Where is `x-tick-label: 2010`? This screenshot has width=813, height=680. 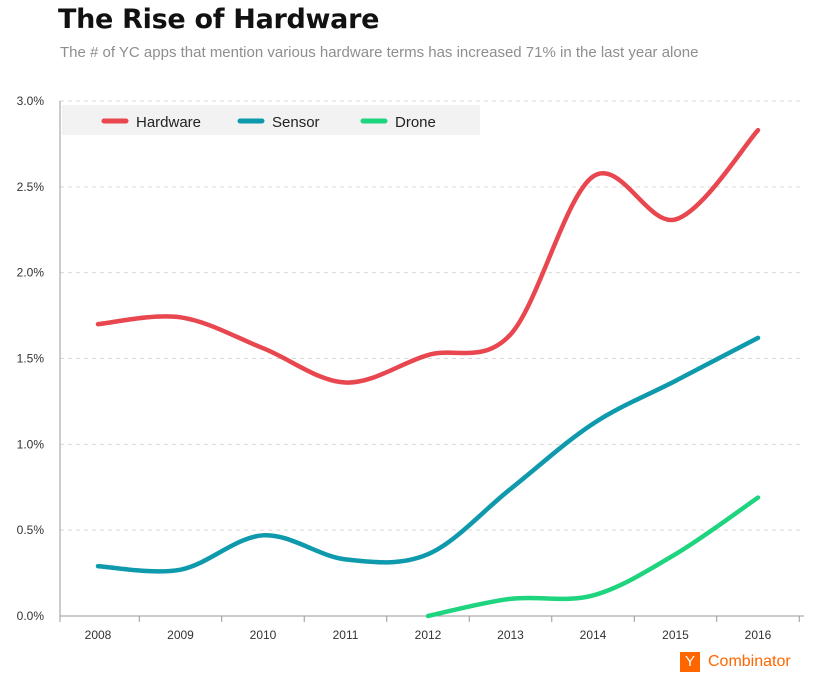
x-tick-label: 2010 is located at coordinates (263, 635).